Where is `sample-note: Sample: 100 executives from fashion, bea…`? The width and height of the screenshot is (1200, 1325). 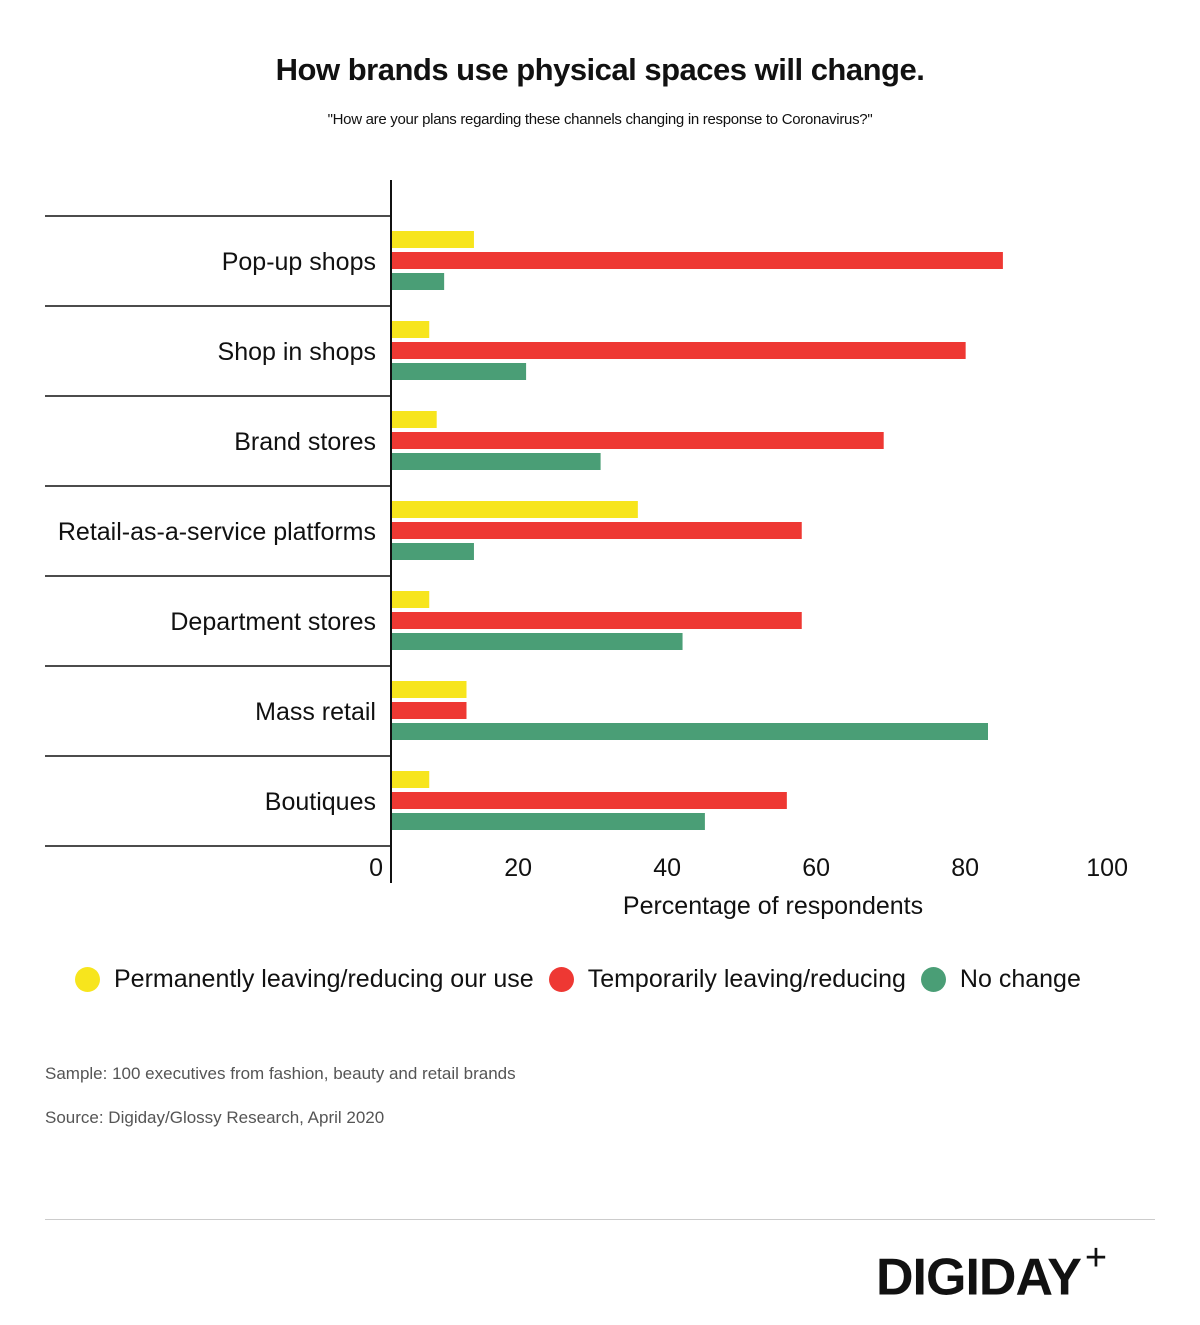 sample-note: Sample: 100 executives from fashion, bea… is located at coordinates (280, 1073).